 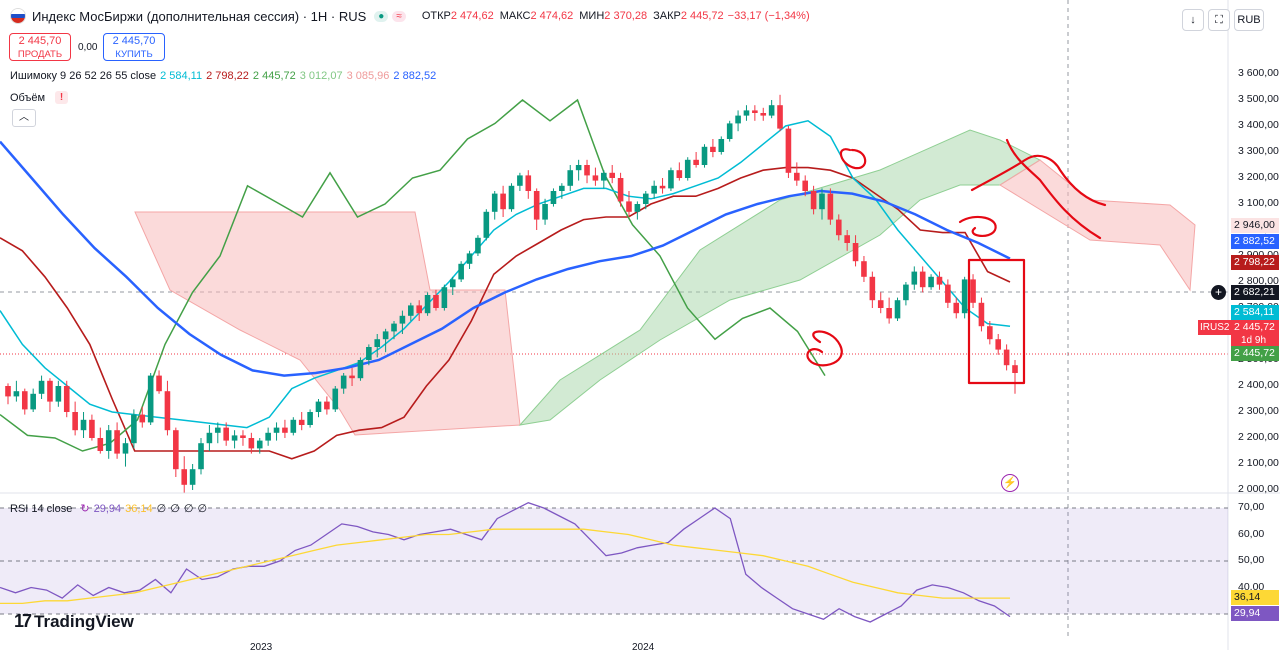 What do you see at coordinates (274, 76) in the screenshot?
I see `ichimoku-value: 2 445,72` at bounding box center [274, 76].